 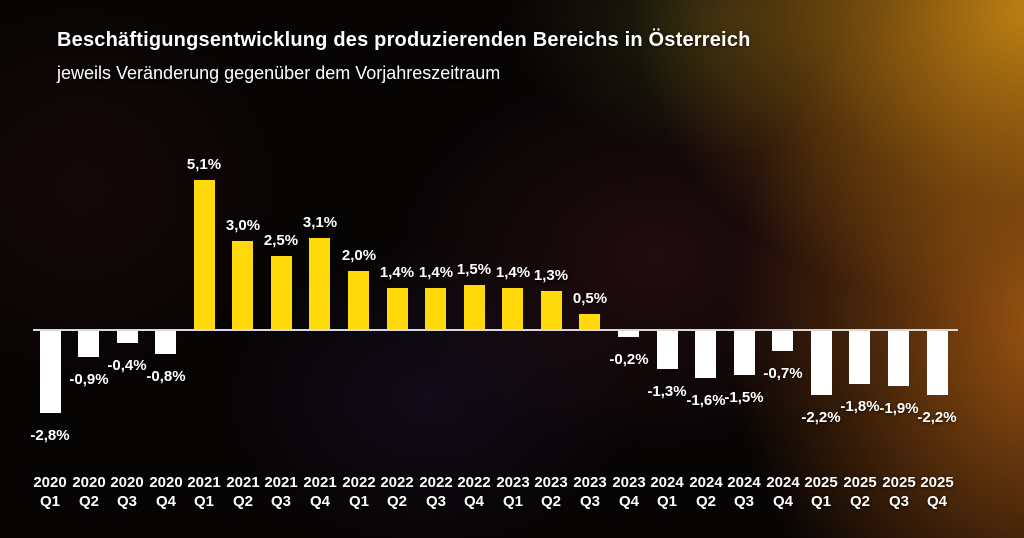 What do you see at coordinates (474, 492) in the screenshot?
I see `x-tick-label: 2022 Q4` at bounding box center [474, 492].